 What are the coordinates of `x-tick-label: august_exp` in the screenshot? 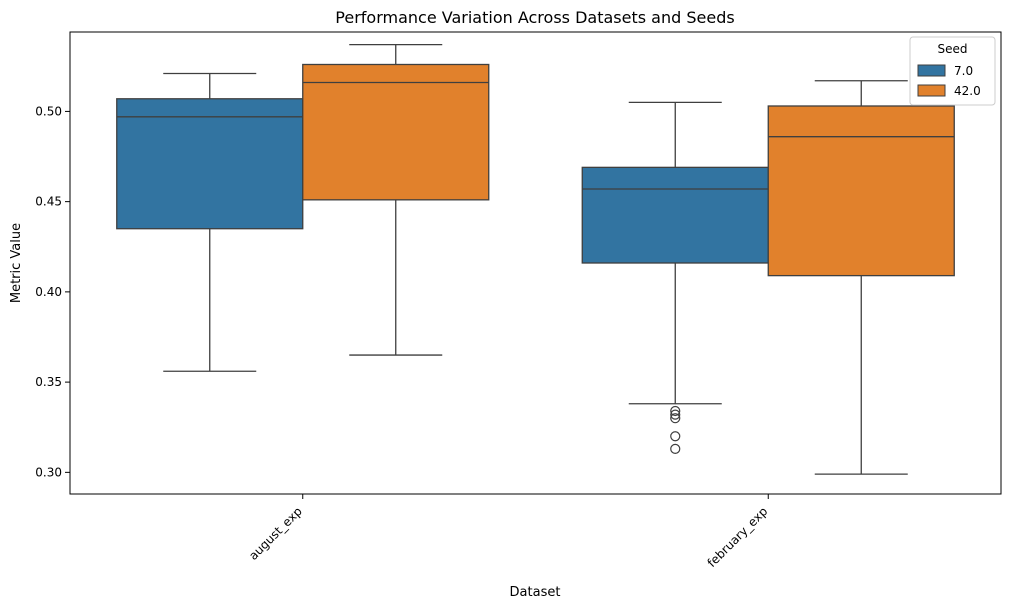 It's located at (275, 533).